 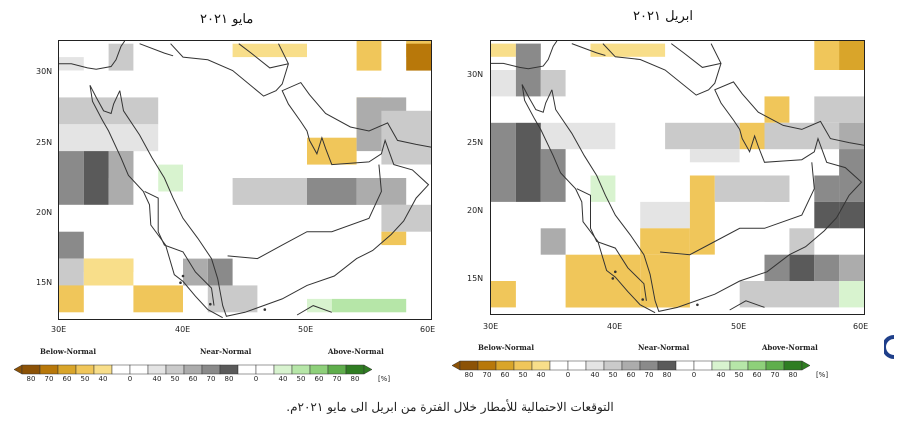 What do you see at coordinates (861, 326) in the screenshot?
I see `lon-label: 60E` at bounding box center [861, 326].